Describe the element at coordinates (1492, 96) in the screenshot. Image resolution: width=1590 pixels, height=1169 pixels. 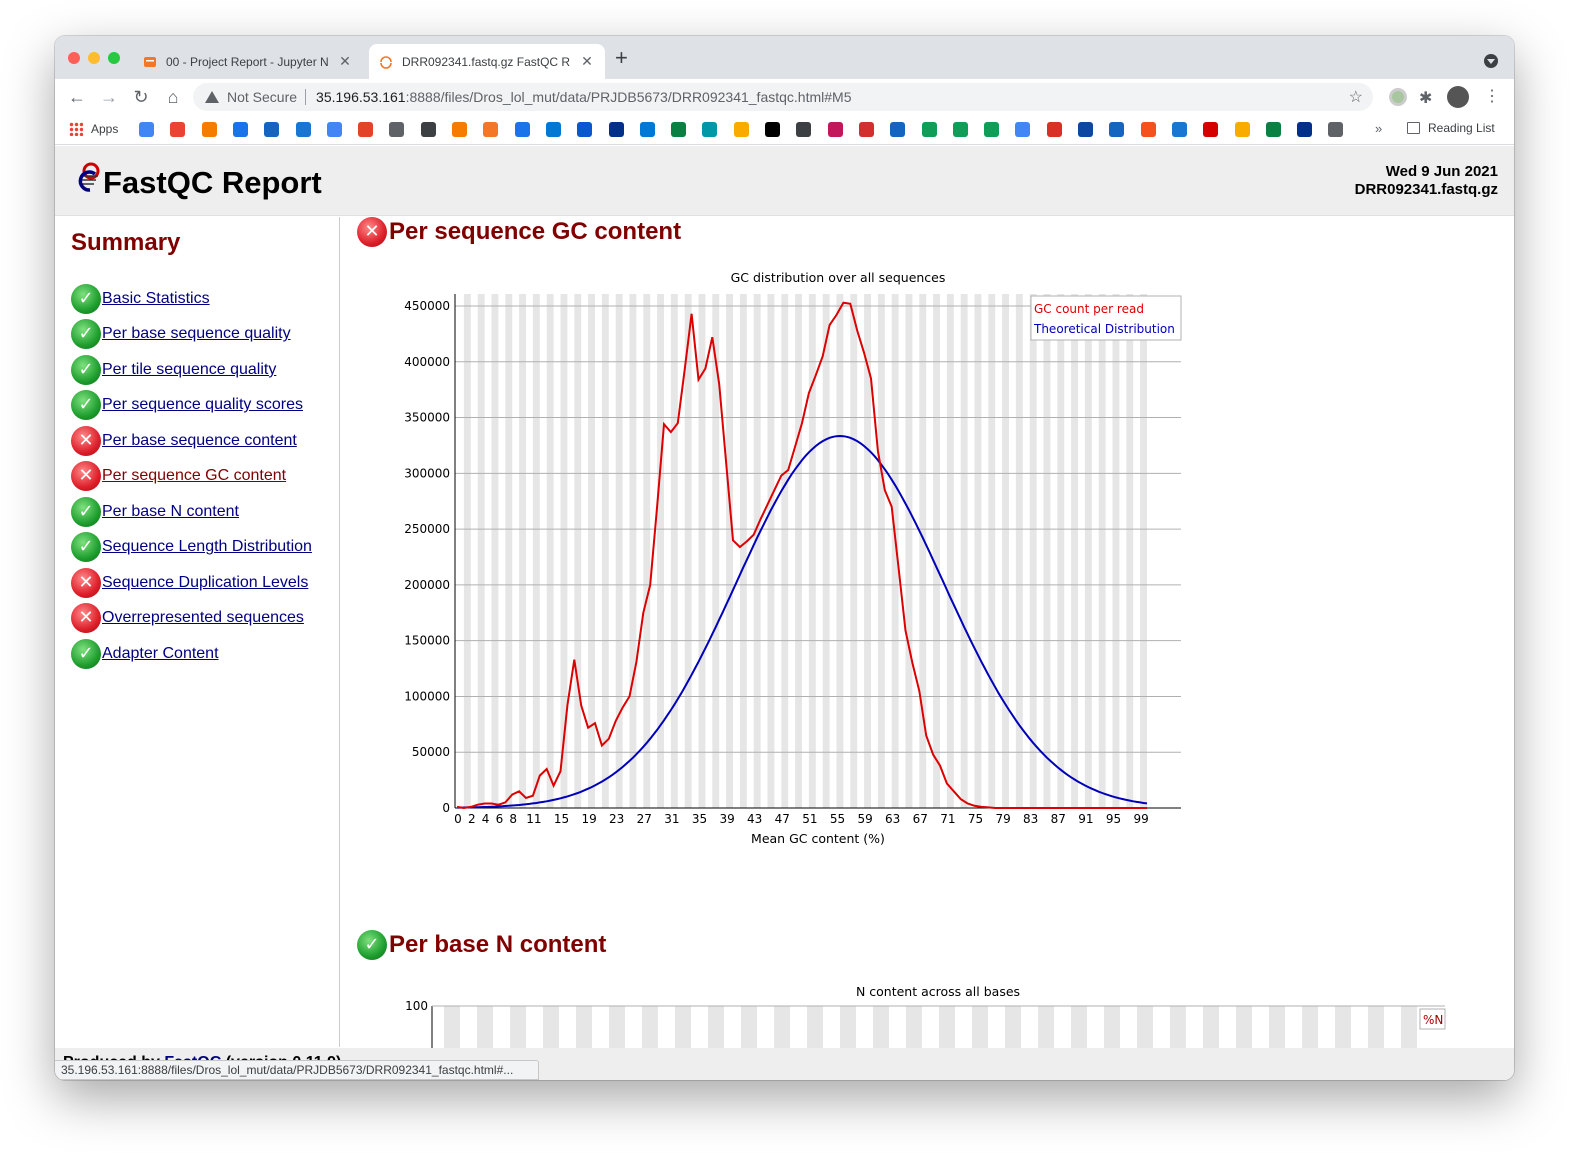
I see `menu-kebab-icon: ⋮` at that location.